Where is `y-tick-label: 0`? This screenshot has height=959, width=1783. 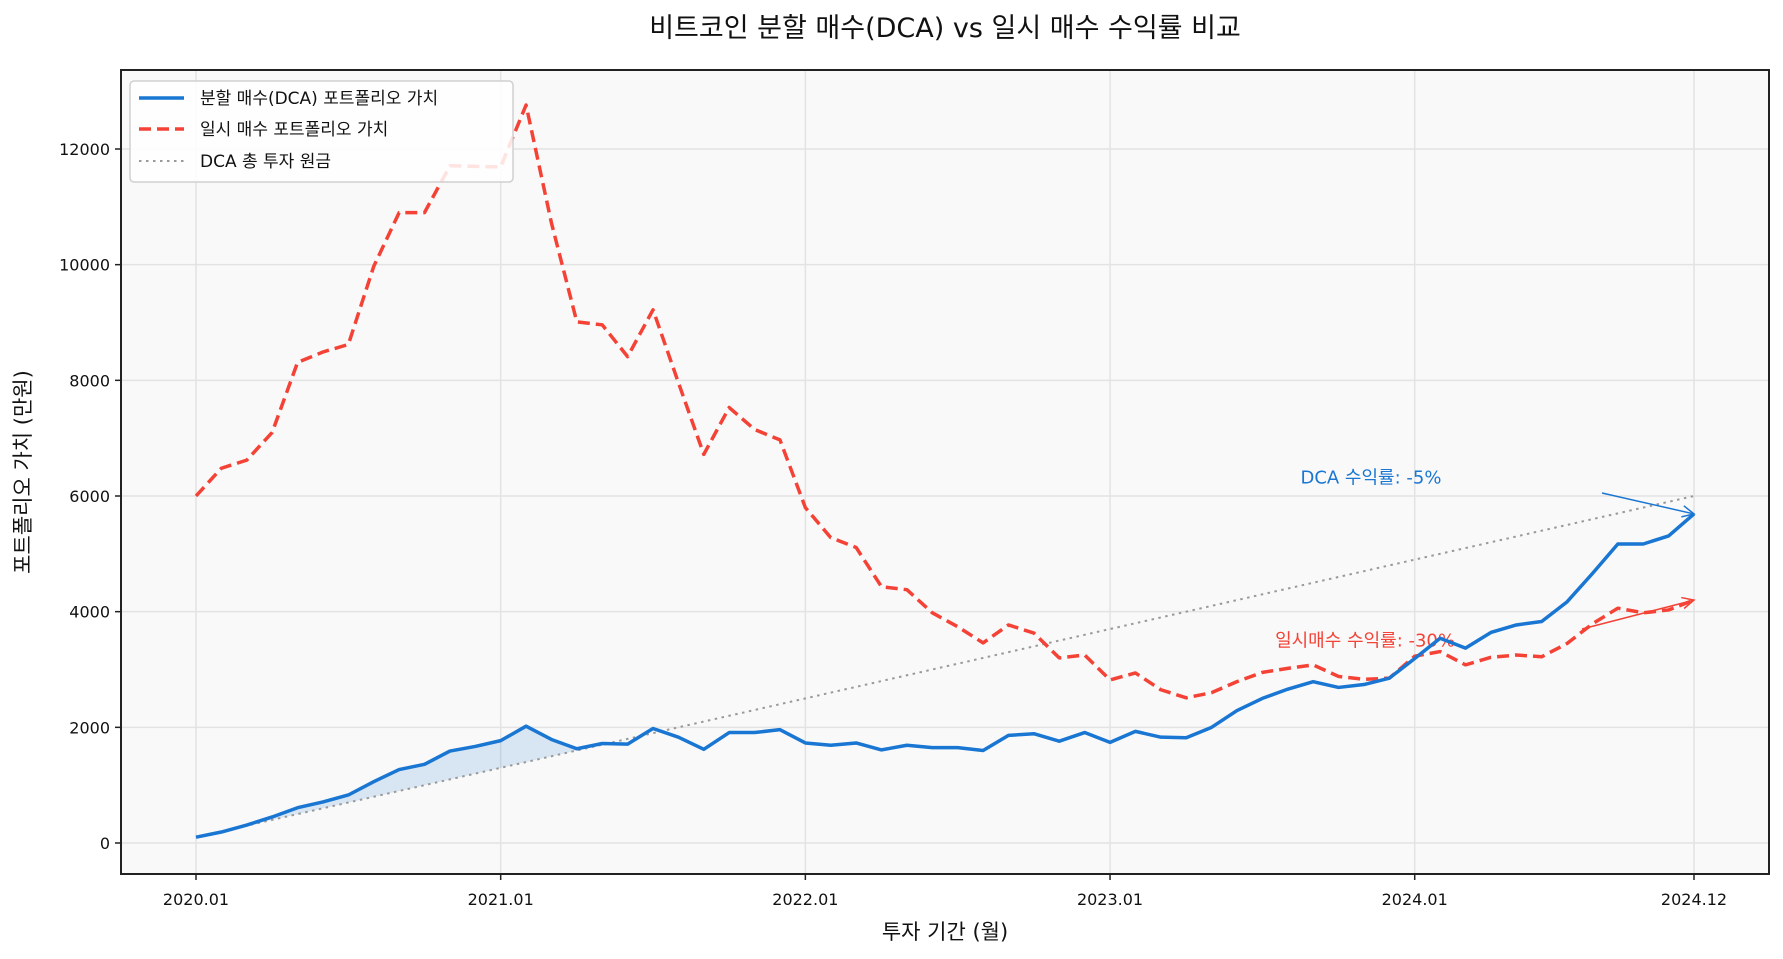
y-tick-label: 0 is located at coordinates (105, 843).